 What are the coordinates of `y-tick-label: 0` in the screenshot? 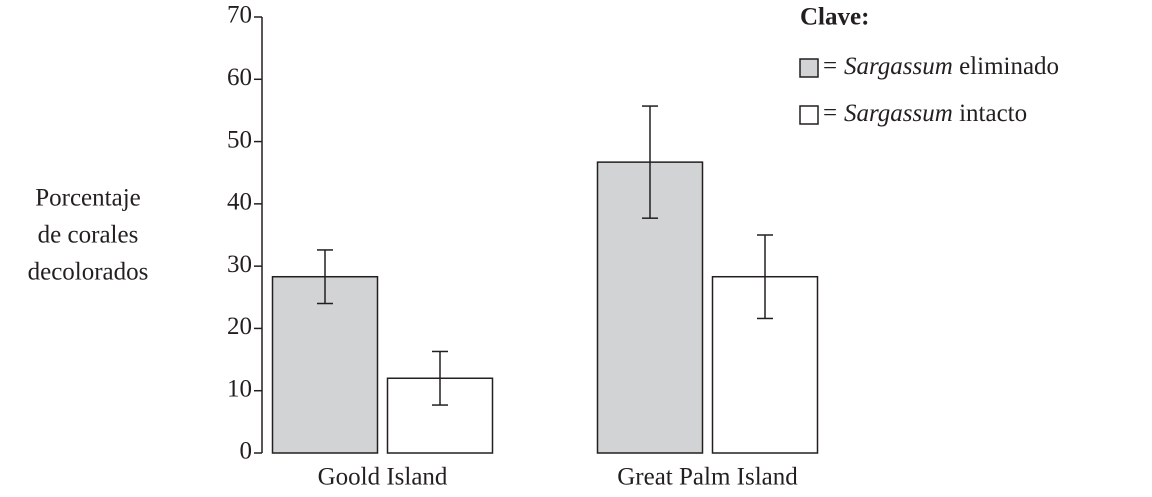 It's located at (246, 451).